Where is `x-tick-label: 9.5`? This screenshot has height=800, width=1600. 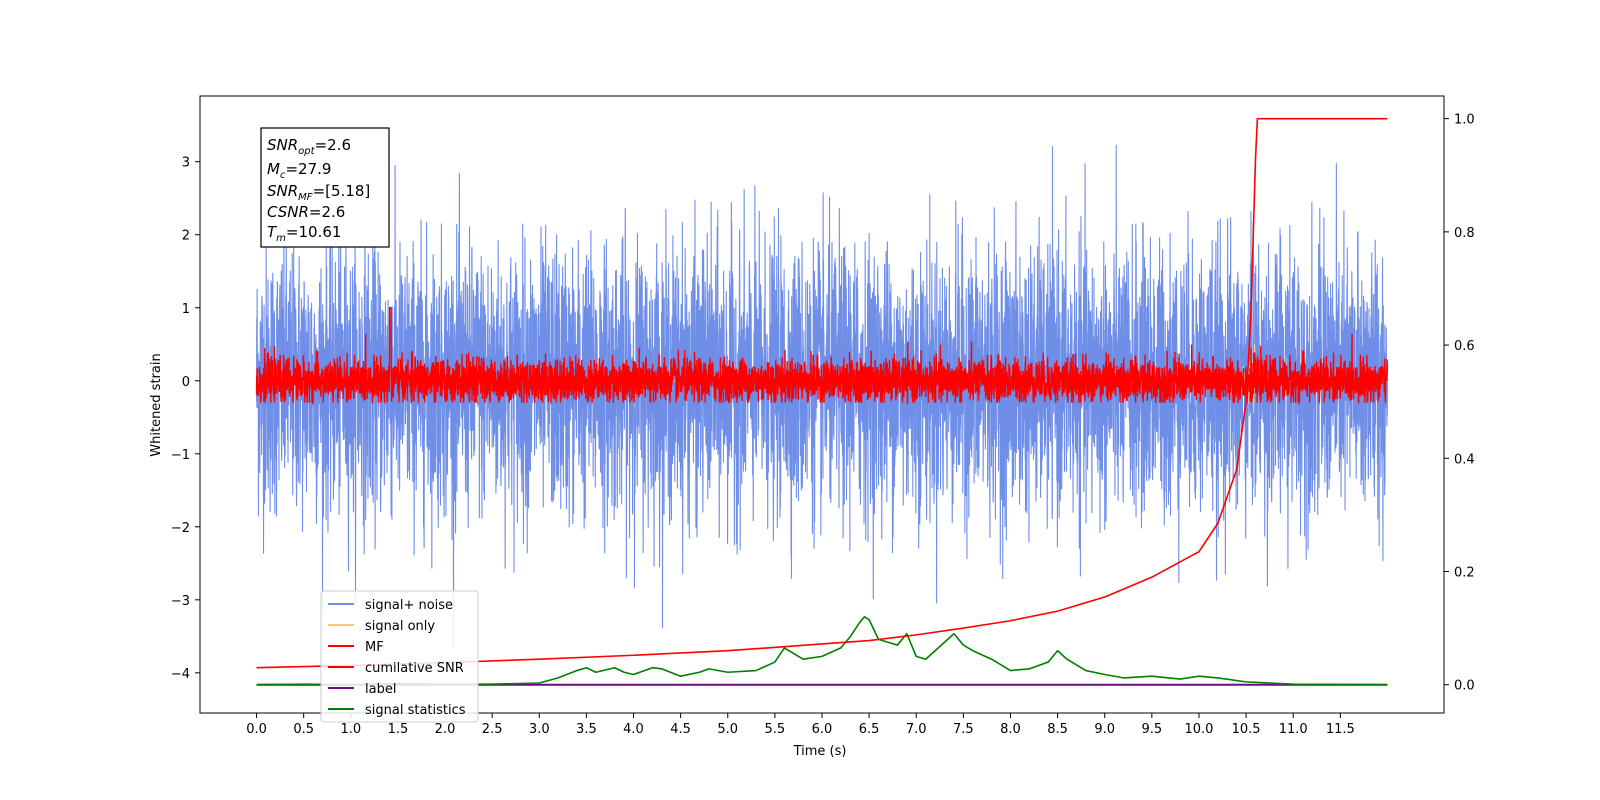 x-tick-label: 9.5 is located at coordinates (1152, 729).